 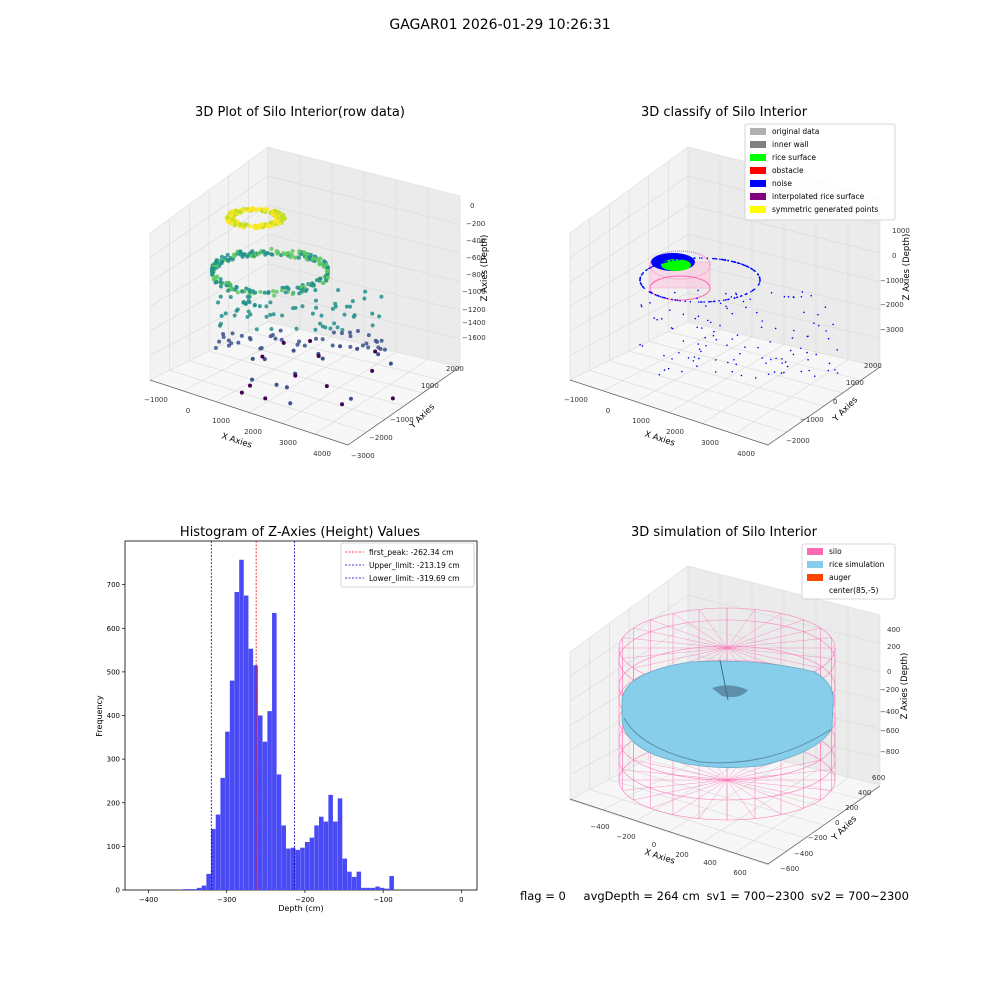 What do you see at coordinates (889, 752) in the screenshot?
I see `ztick: −800` at bounding box center [889, 752].